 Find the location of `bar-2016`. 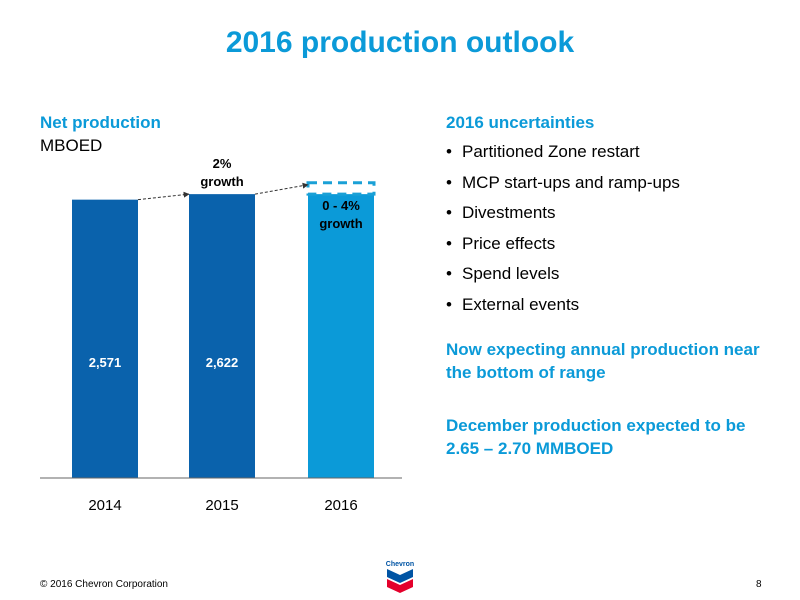

bar-2016 is located at coordinates (341, 336).